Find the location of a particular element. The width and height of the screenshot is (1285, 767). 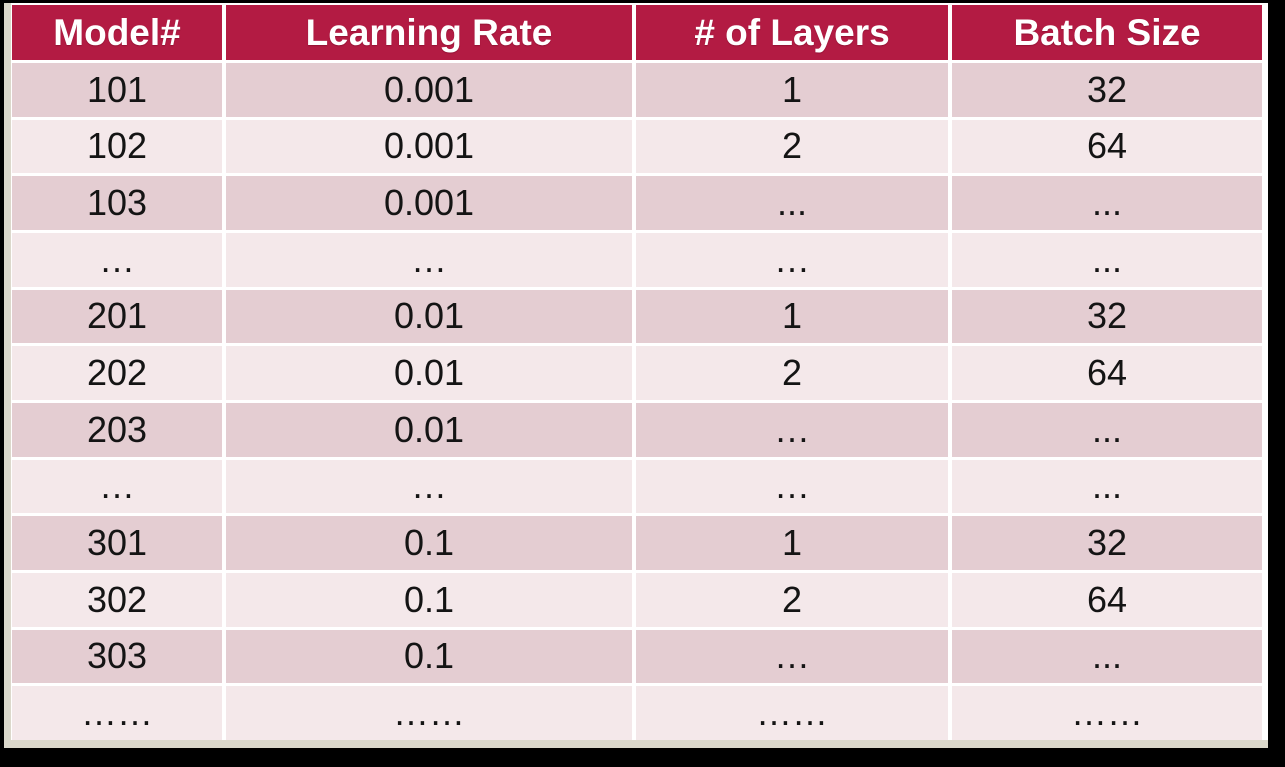

table-cell: 301 is located at coordinates (117, 543).